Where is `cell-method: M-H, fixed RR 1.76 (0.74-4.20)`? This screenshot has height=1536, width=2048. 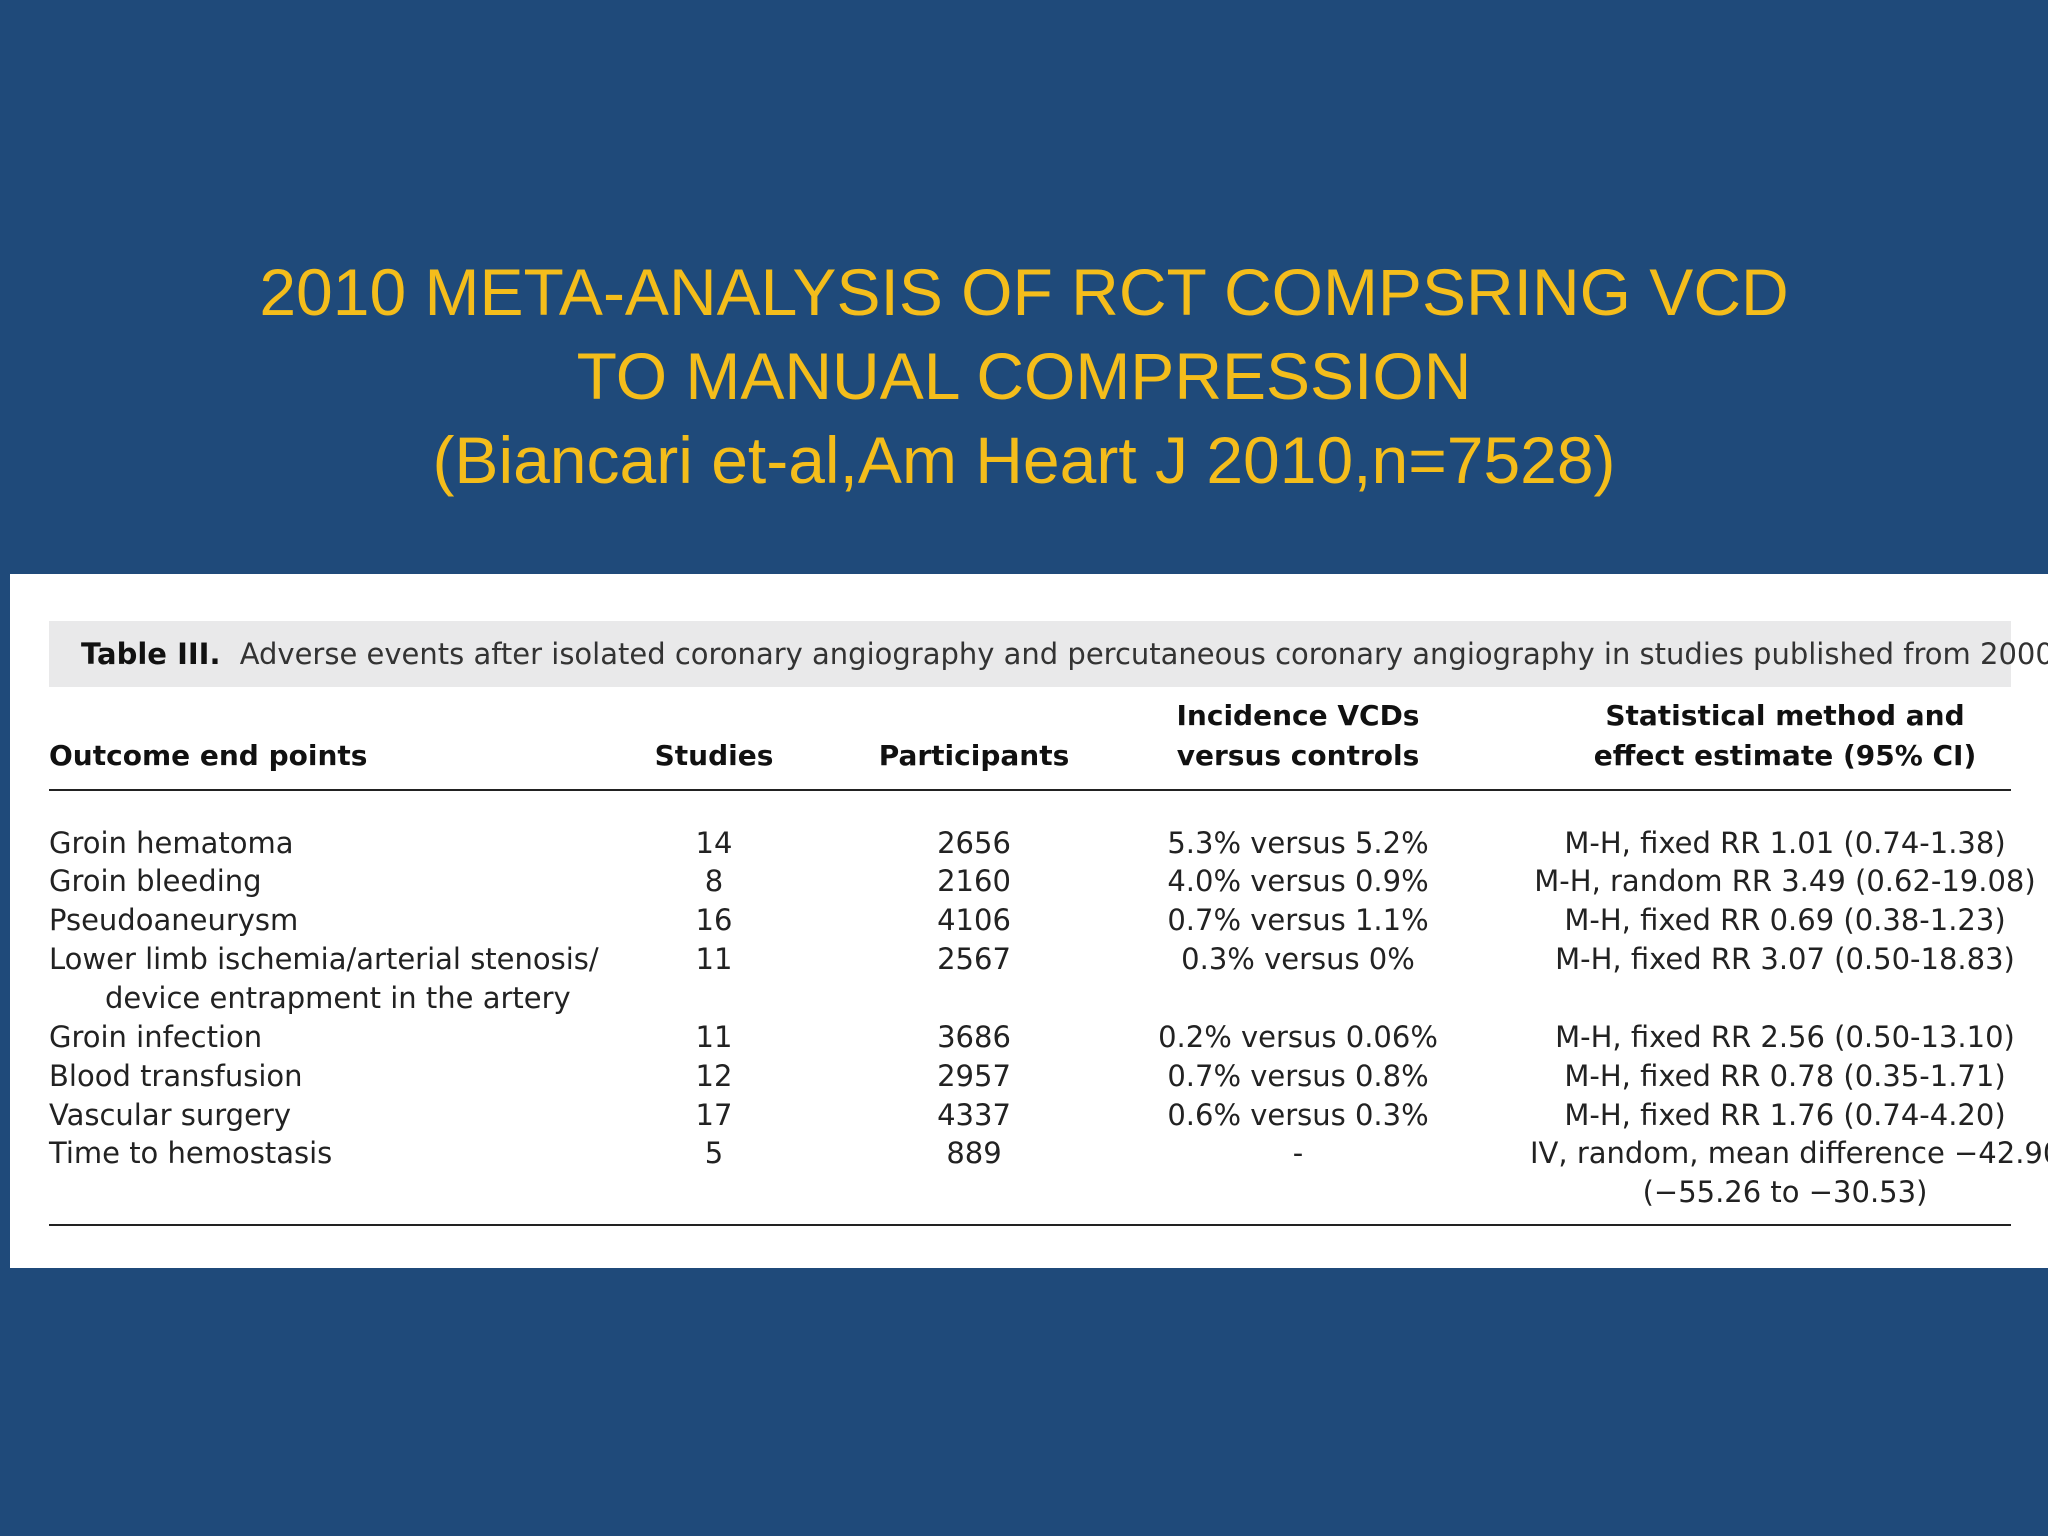 cell-method: M-H, fixed RR 1.76 (0.74-4.20) is located at coordinates (1785, 1115).